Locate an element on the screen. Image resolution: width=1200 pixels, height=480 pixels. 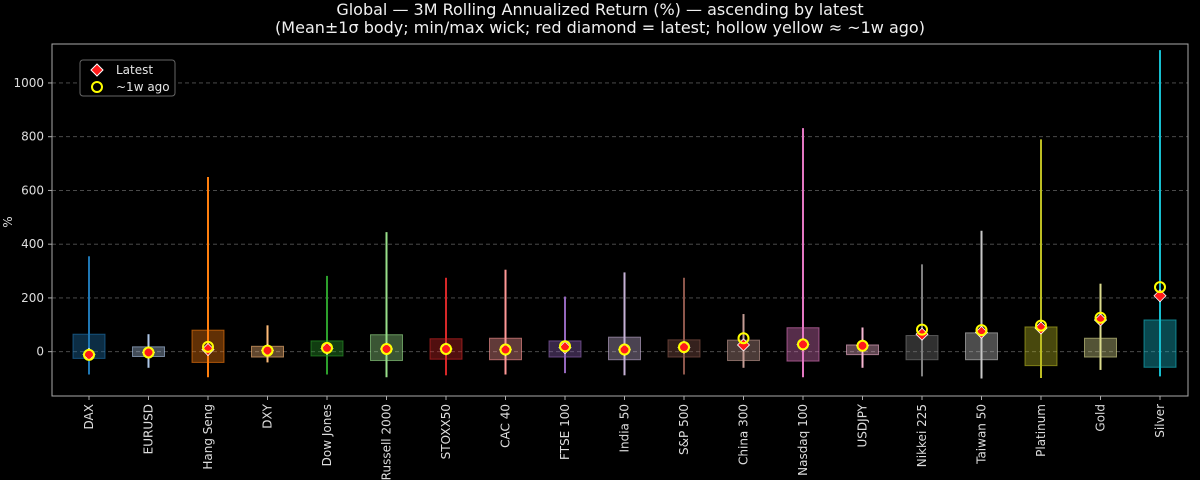
week-marker-gold is located at coordinates (1100, 317).